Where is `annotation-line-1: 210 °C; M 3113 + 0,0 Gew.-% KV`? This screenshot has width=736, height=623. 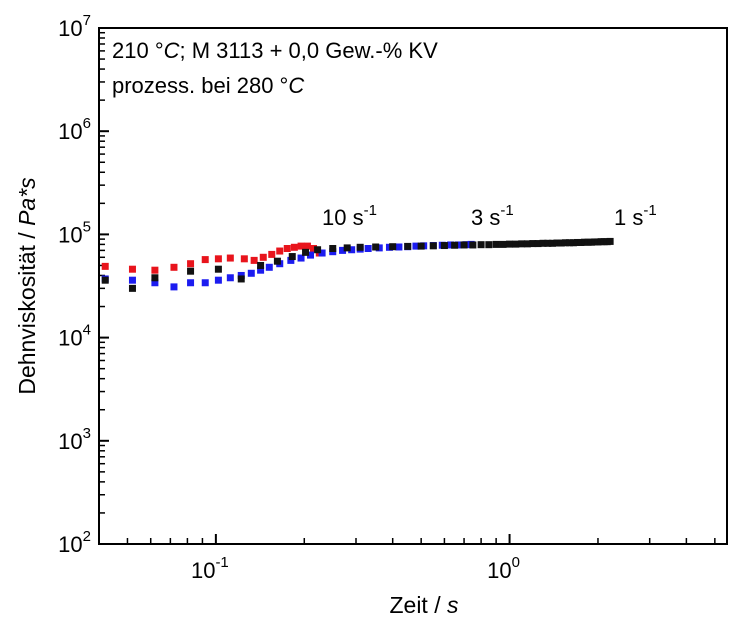 annotation-line-1: 210 °C; M 3113 + 0,0 Gew.-% KV is located at coordinates (275, 50).